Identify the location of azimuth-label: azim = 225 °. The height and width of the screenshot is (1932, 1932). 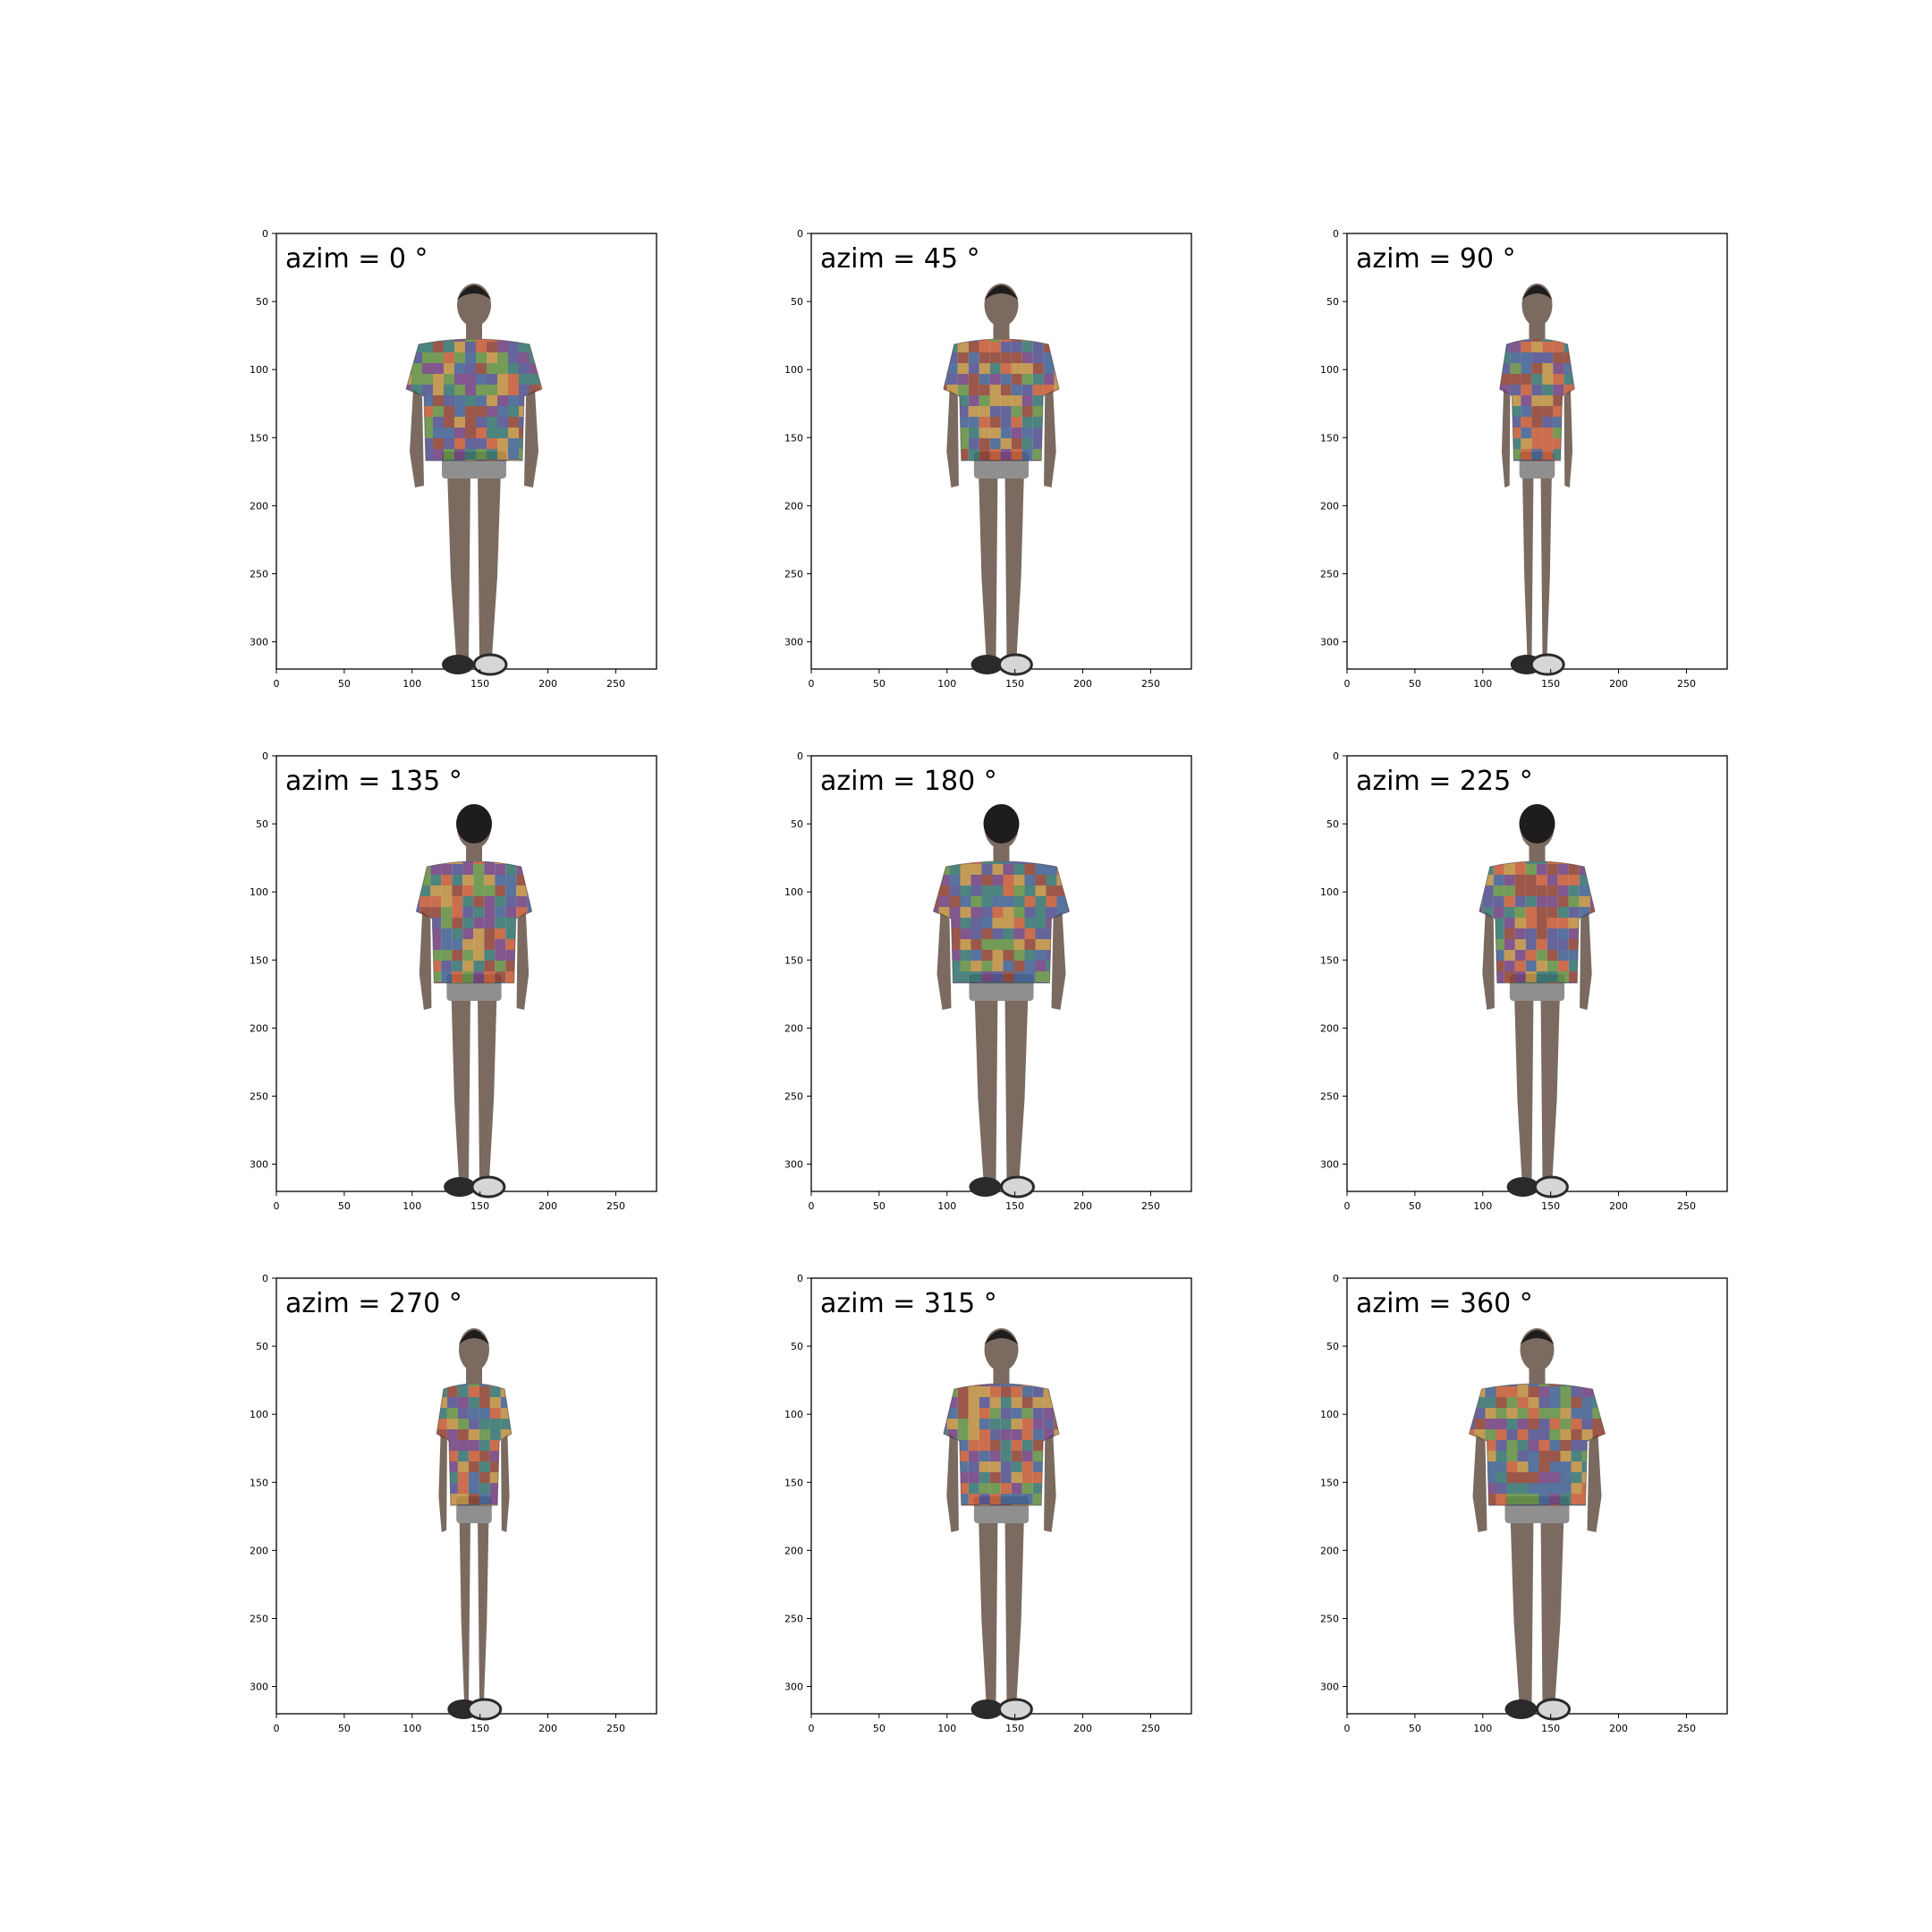
(1444, 781).